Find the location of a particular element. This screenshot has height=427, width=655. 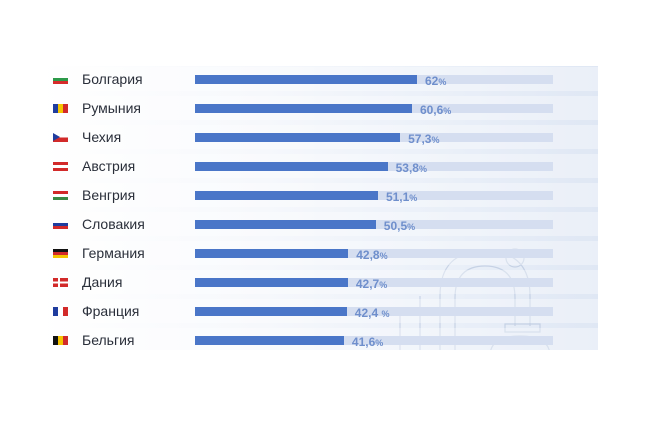

value-label: 57,3% is located at coordinates (424, 139).